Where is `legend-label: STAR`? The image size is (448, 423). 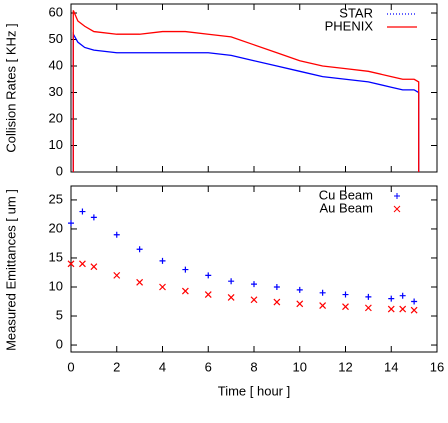
legend-label: STAR is located at coordinates (356, 12).